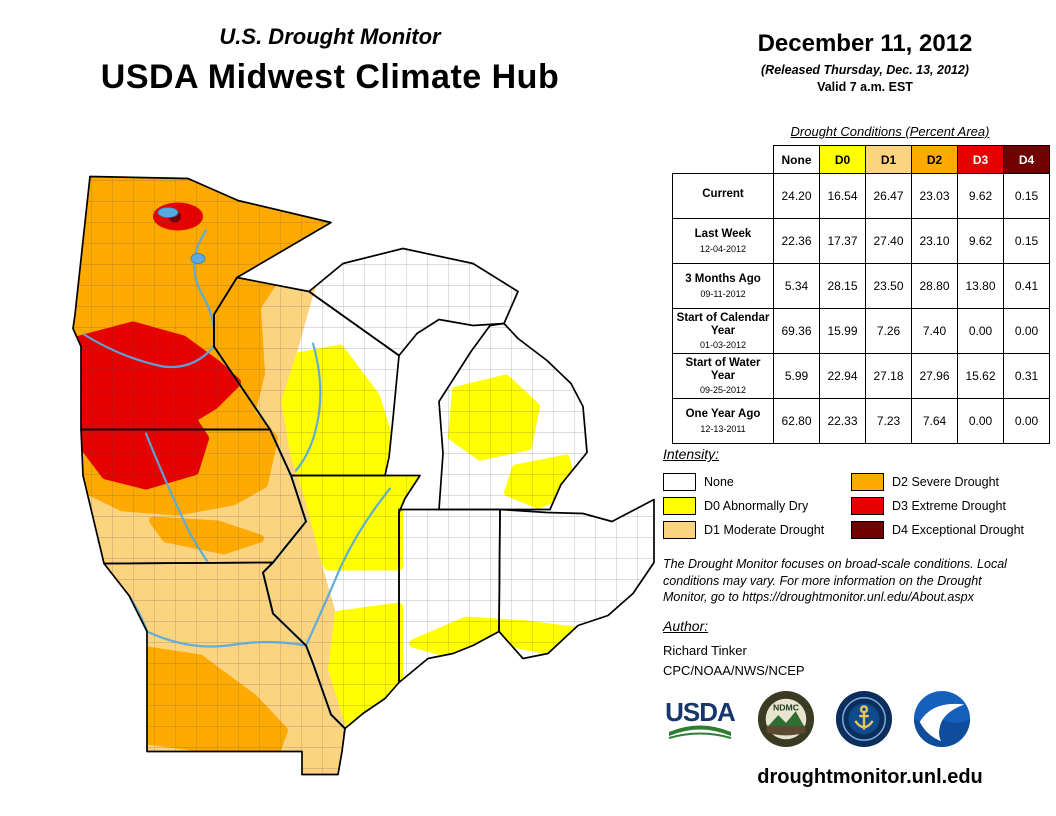  What do you see at coordinates (888, 159) in the screenshot?
I see `column-header-d1: D1` at bounding box center [888, 159].